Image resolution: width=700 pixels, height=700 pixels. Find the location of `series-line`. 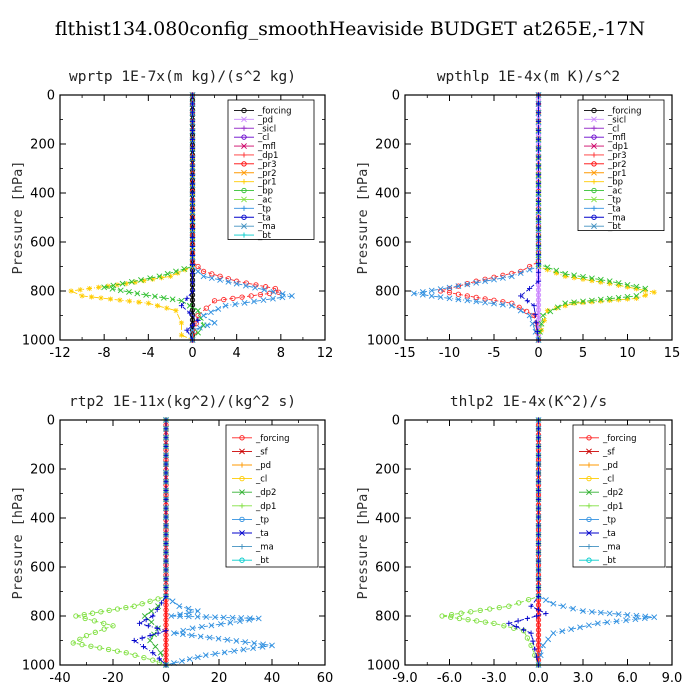

series-line is located at coordinates (529, 218).